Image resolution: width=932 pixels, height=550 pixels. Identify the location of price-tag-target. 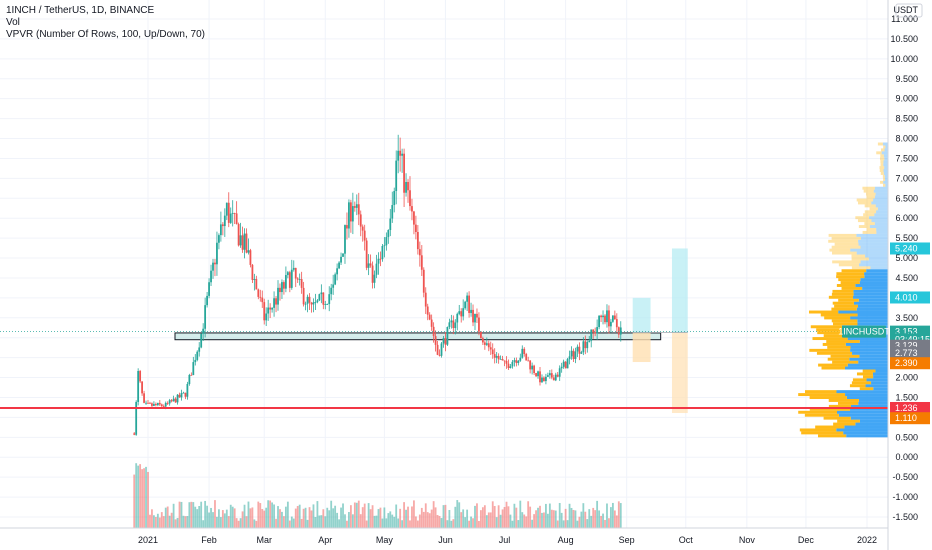
(910, 297).